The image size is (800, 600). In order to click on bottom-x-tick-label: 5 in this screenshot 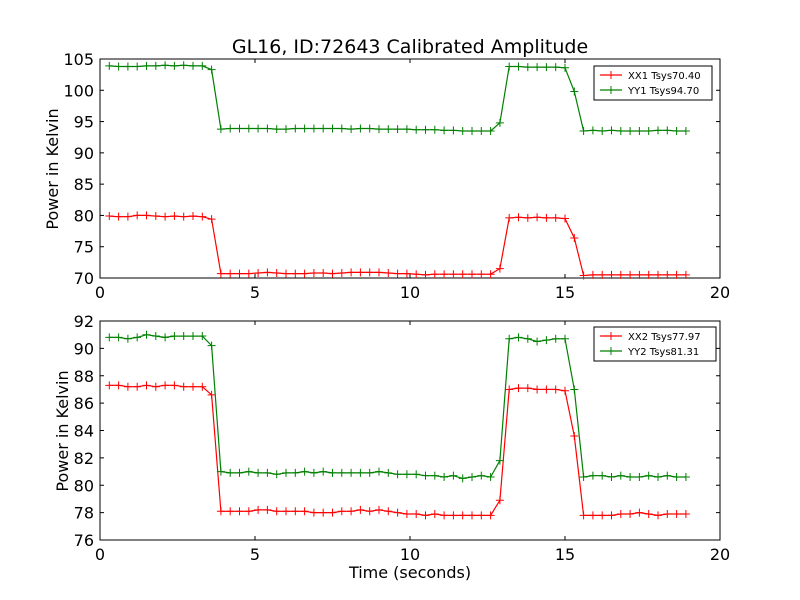, I will do `click(255, 554)`.